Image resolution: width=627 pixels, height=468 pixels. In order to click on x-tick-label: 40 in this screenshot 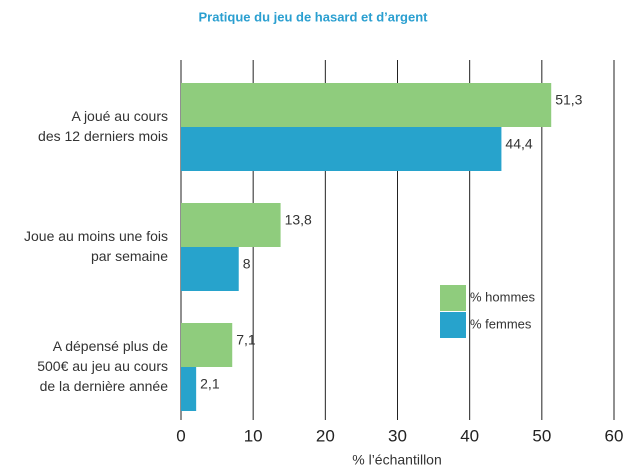, I will do `click(469, 435)`.